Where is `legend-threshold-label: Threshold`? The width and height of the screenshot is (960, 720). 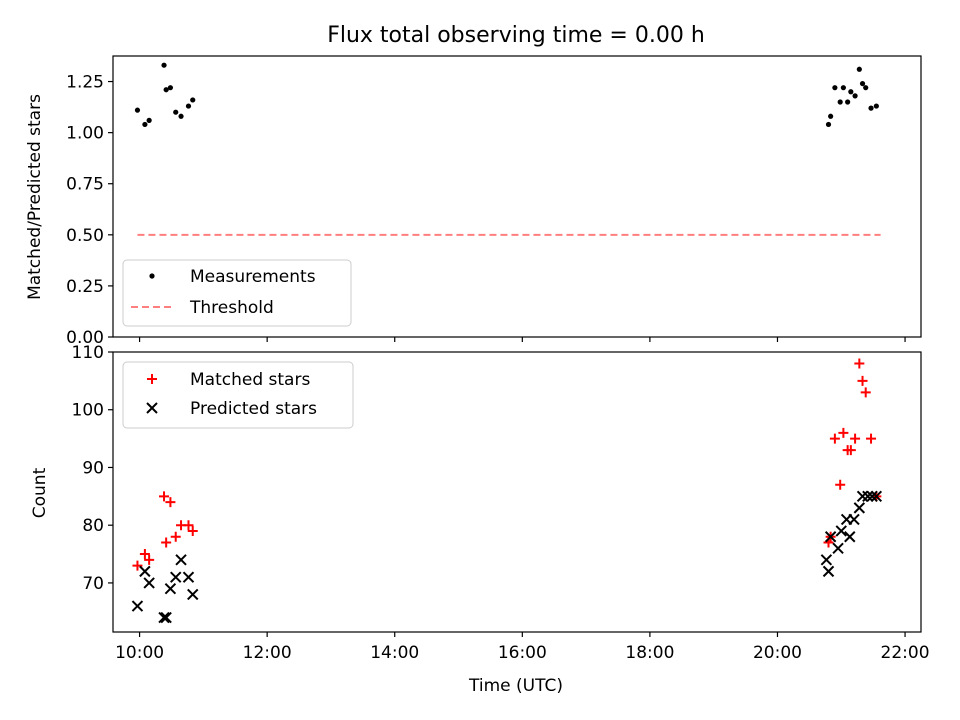 legend-threshold-label: Threshold is located at coordinates (231, 308).